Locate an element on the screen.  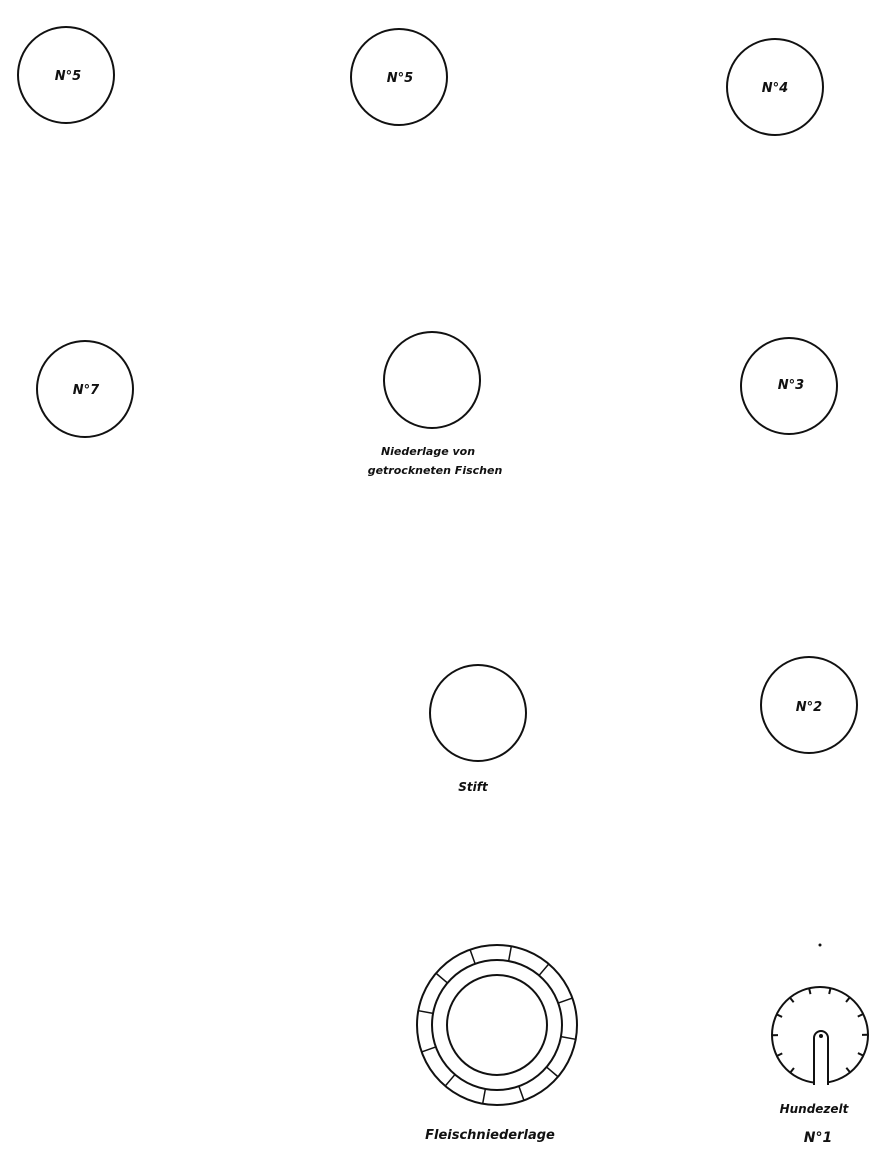
tent-n5-center: N°5 is located at coordinates (399, 77).